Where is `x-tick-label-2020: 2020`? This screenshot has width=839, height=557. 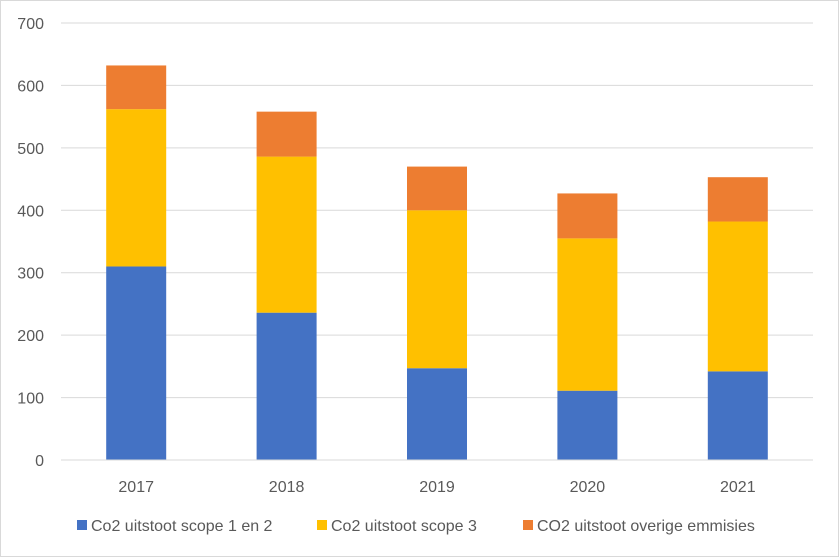
x-tick-label-2020: 2020 is located at coordinates (588, 487).